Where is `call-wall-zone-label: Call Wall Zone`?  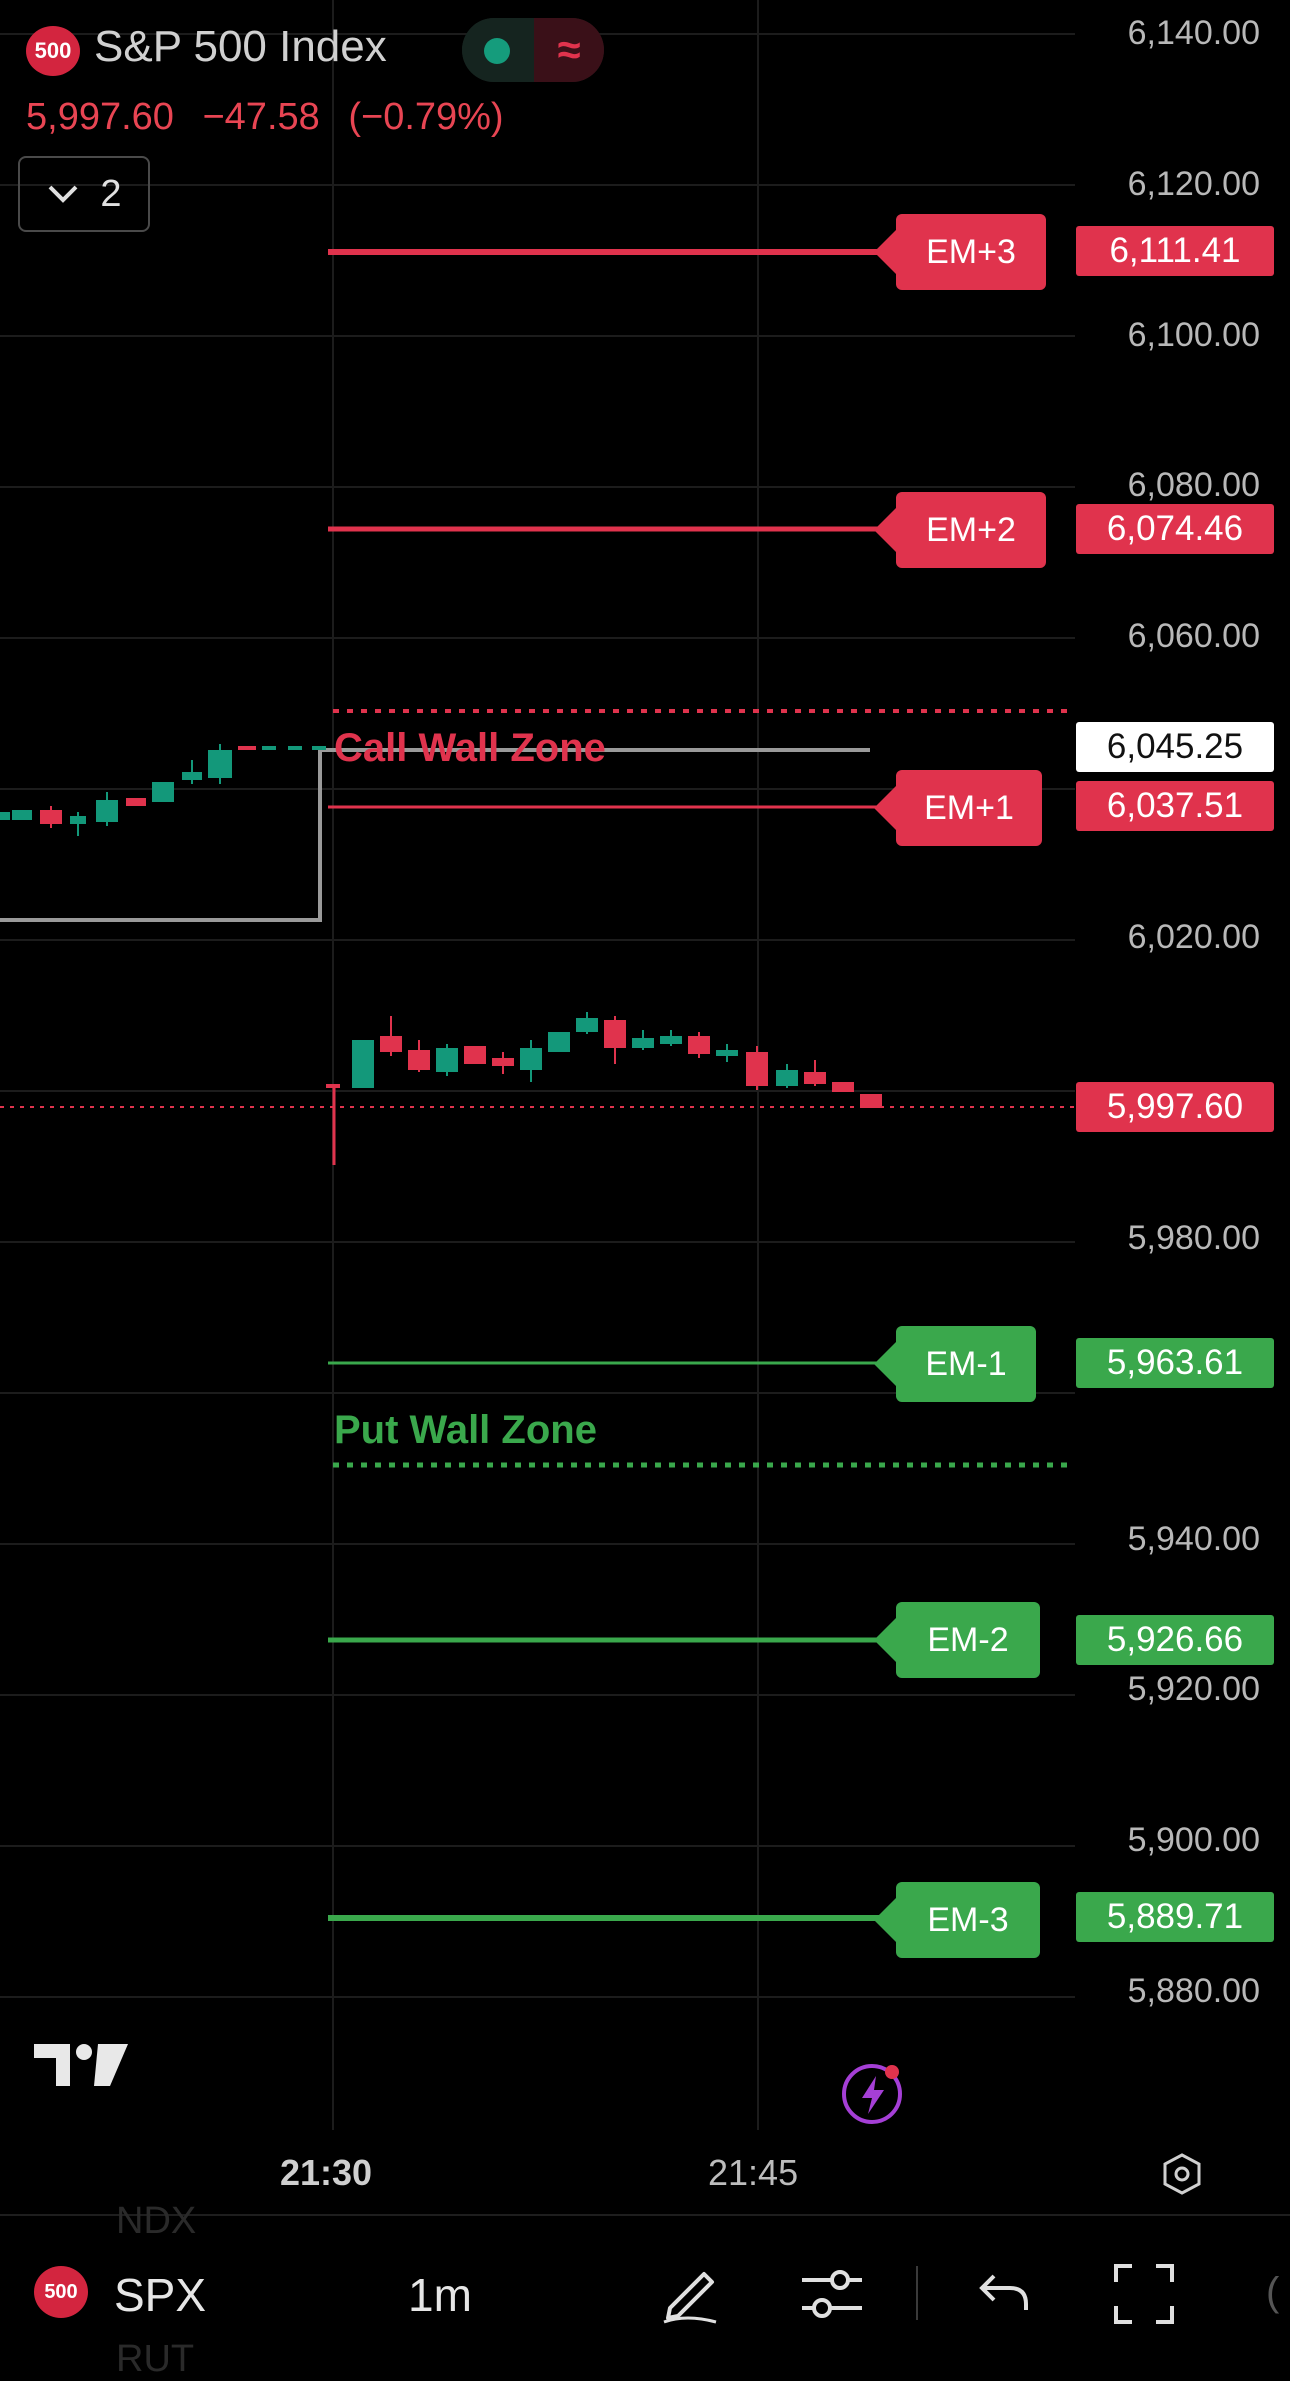 call-wall-zone-label: Call Wall Zone is located at coordinates (470, 748).